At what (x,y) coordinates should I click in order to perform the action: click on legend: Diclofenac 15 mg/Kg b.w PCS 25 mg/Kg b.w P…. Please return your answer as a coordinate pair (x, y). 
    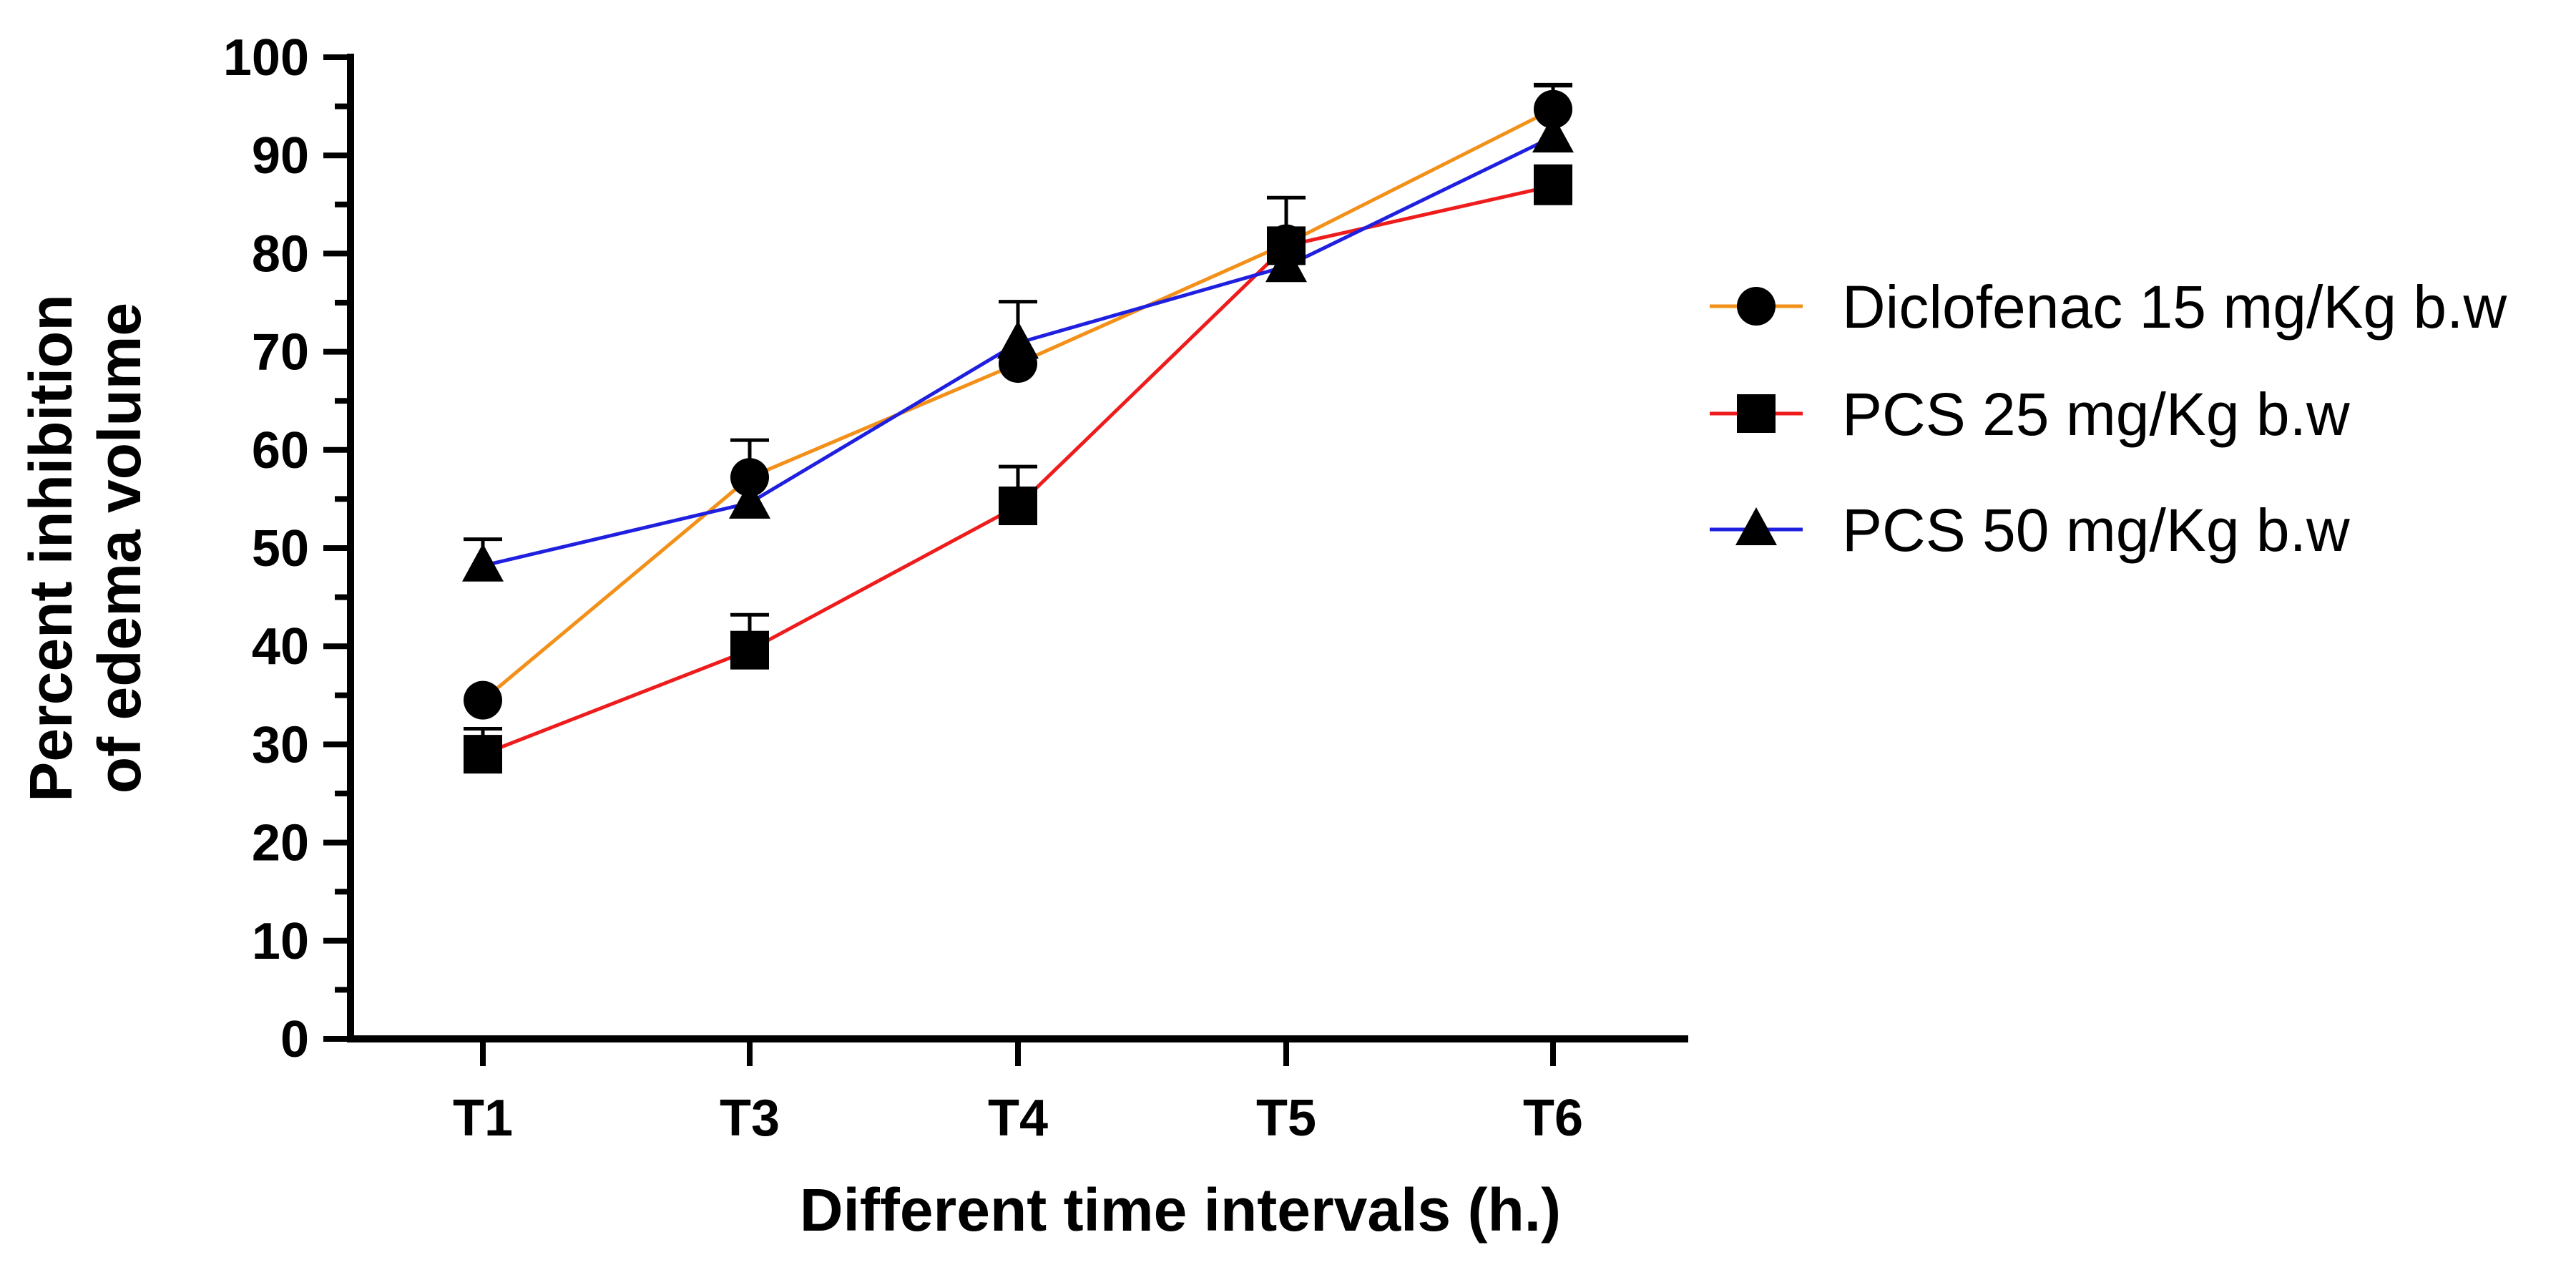
    Looking at the image, I should click on (2108, 418).